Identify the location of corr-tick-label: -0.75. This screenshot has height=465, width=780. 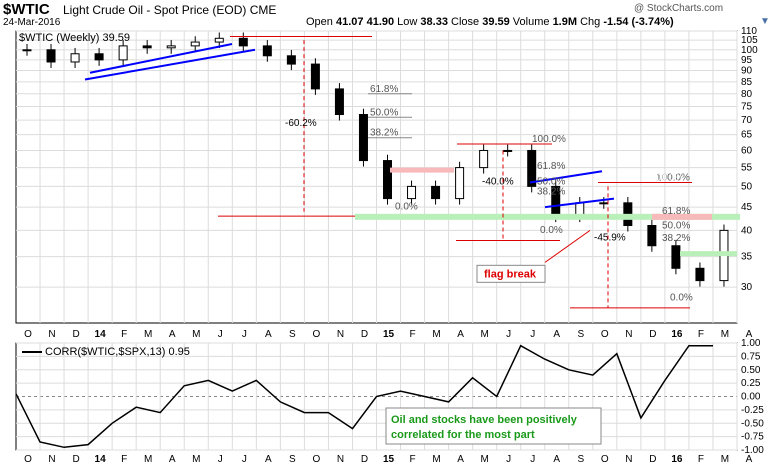
(752, 437).